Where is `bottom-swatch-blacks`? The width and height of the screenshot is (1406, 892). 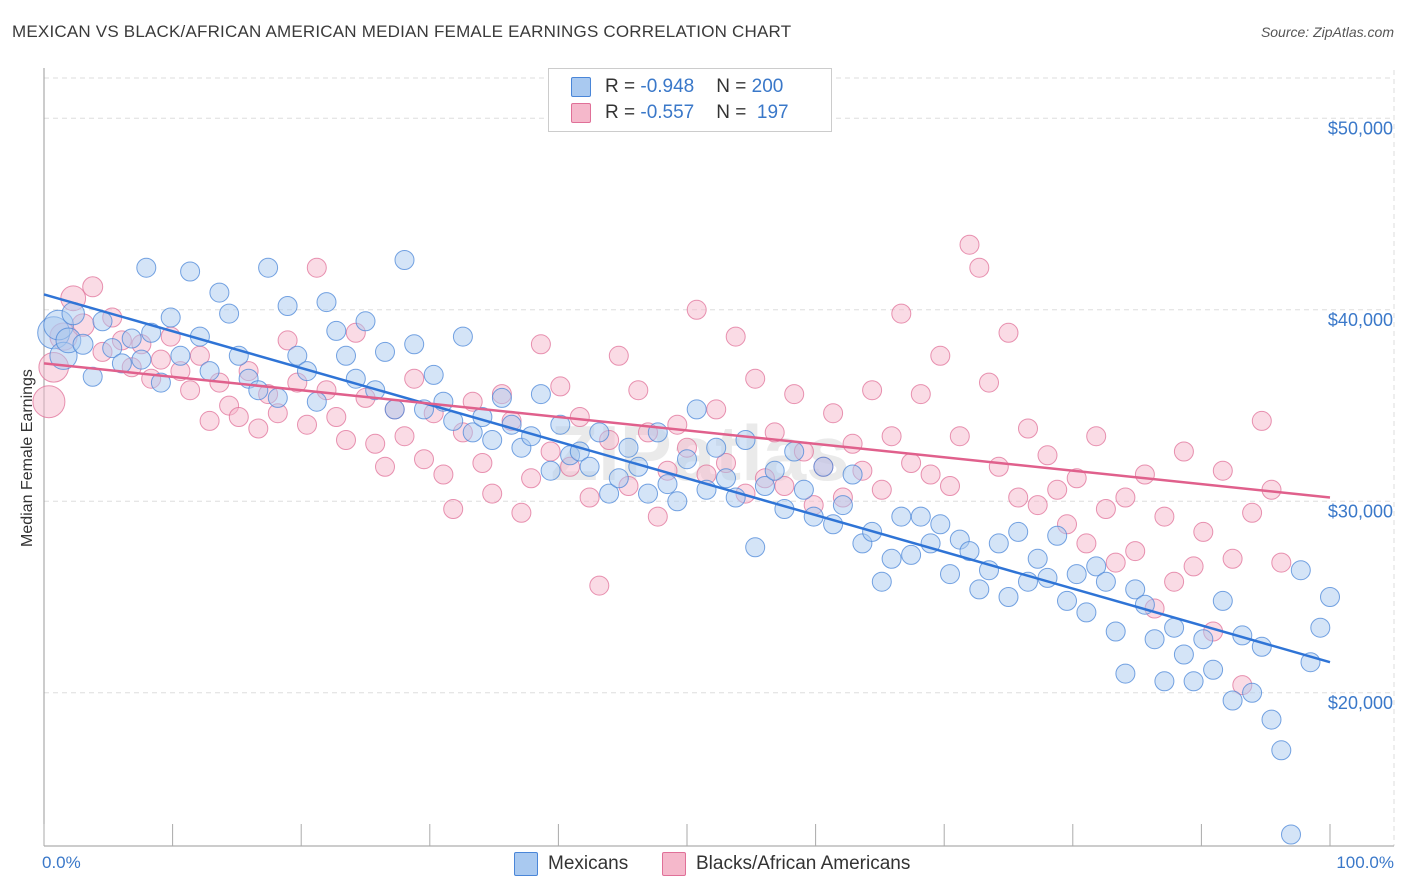 bottom-swatch-blacks is located at coordinates (674, 864).